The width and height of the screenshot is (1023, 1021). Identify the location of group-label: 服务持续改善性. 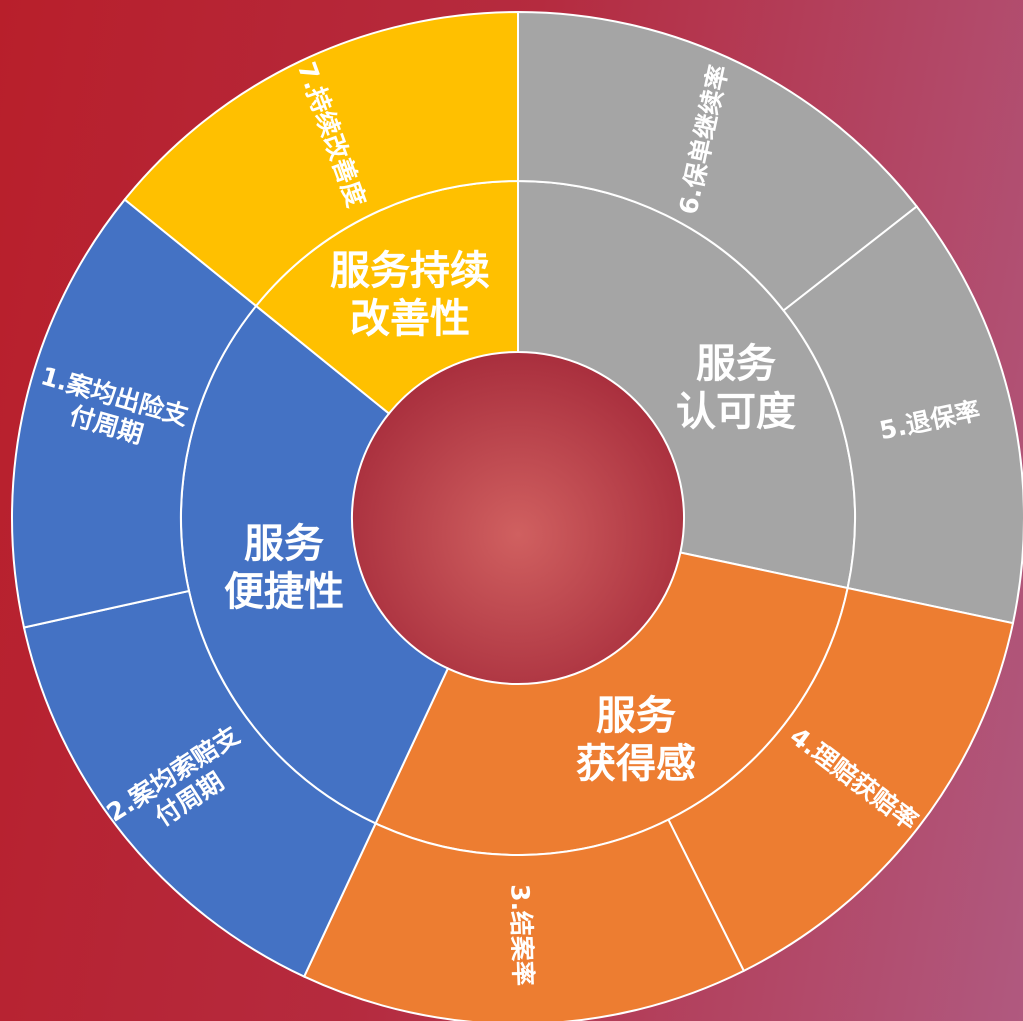
(410, 295).